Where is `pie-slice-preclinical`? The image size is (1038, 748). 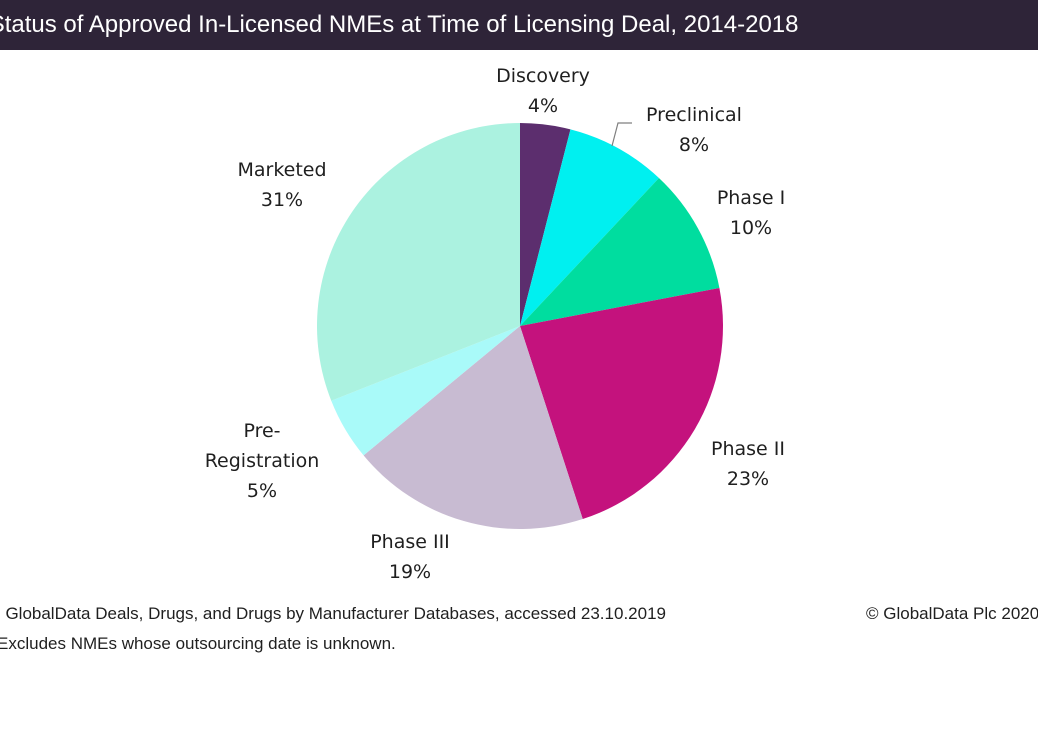 pie-slice-preclinical is located at coordinates (589, 227).